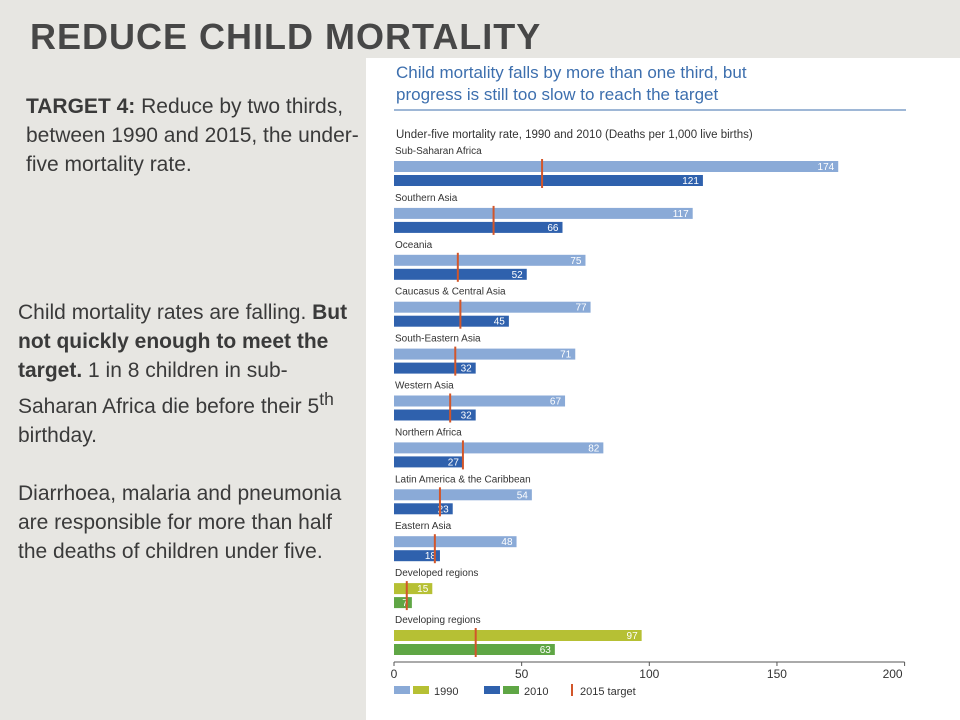 This screenshot has height=720, width=960. I want to click on value-label-1990: 75, so click(576, 261).